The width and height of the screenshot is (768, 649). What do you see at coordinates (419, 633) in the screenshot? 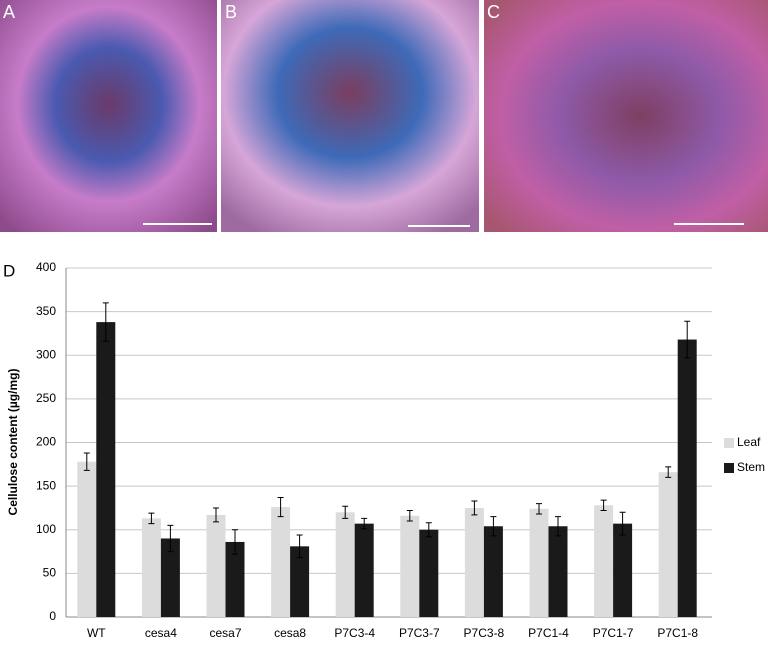
I see `x-tick-label: P7C3-7` at bounding box center [419, 633].